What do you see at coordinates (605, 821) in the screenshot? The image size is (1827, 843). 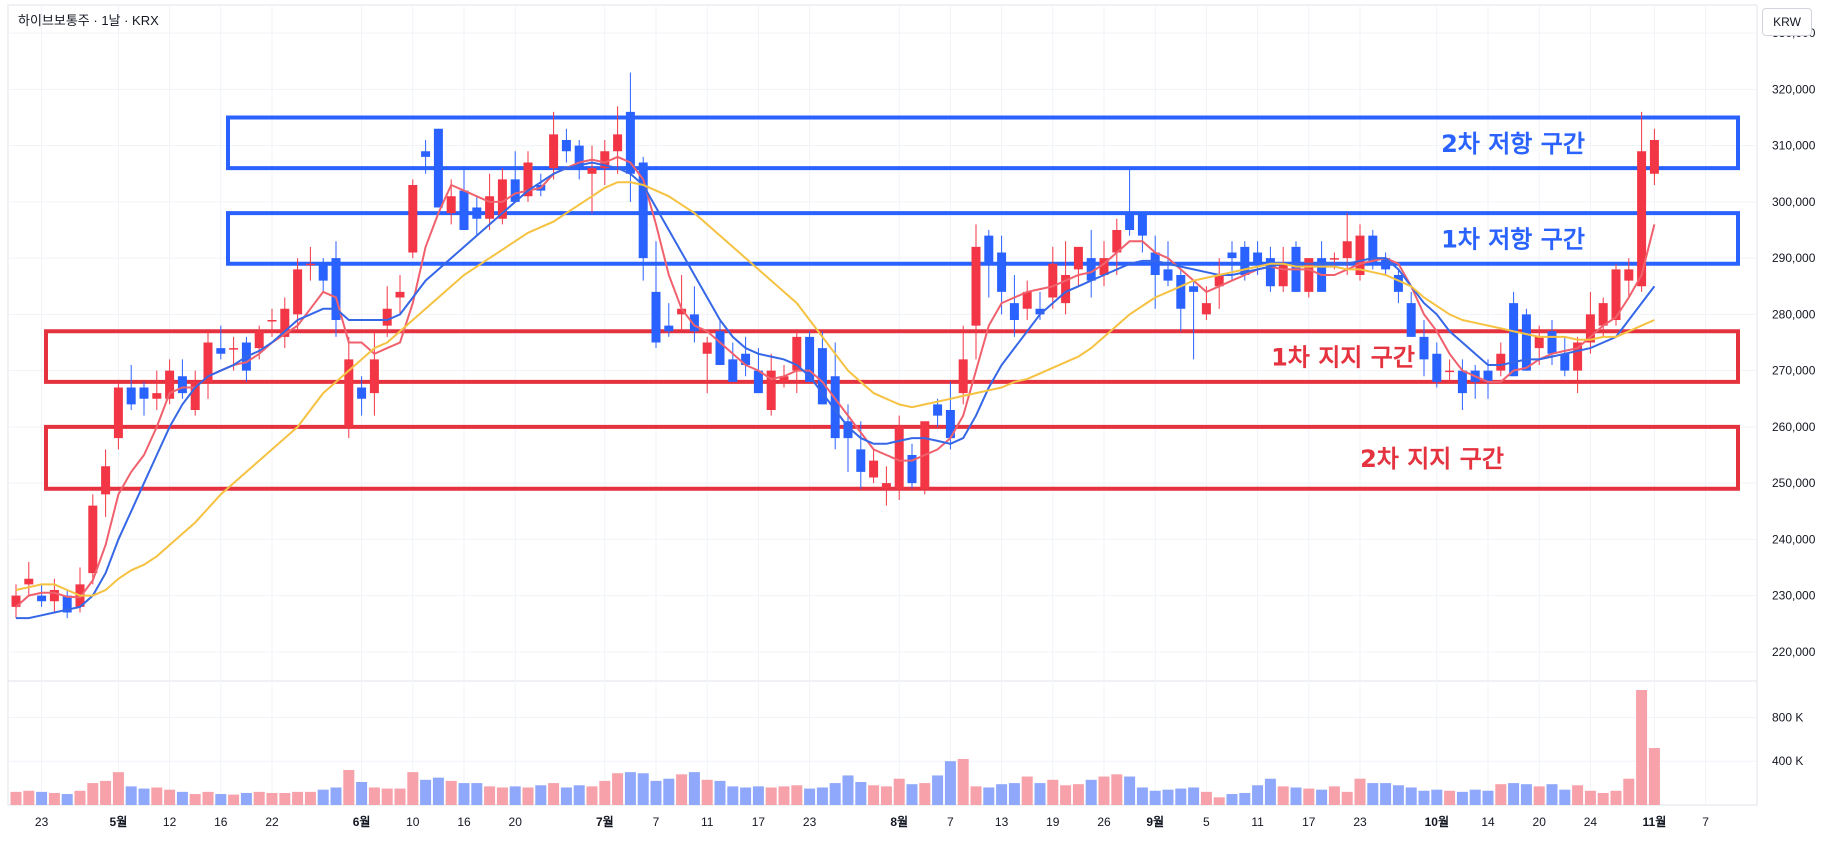 I see `time-tick-label: 7월` at bounding box center [605, 821].